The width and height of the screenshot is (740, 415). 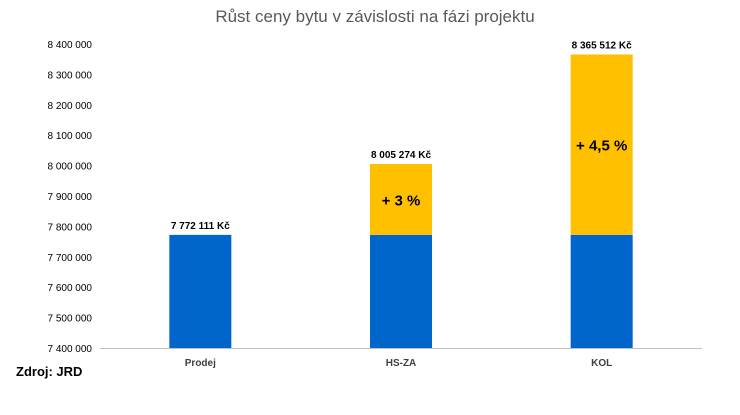 What do you see at coordinates (70, 349) in the screenshot?
I see `y-tick-label: 7 400 000` at bounding box center [70, 349].